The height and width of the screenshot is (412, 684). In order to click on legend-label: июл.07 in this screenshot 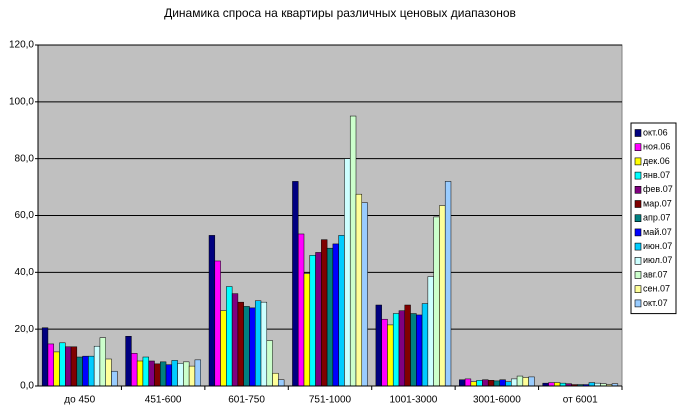, I will do `click(657, 260)`.